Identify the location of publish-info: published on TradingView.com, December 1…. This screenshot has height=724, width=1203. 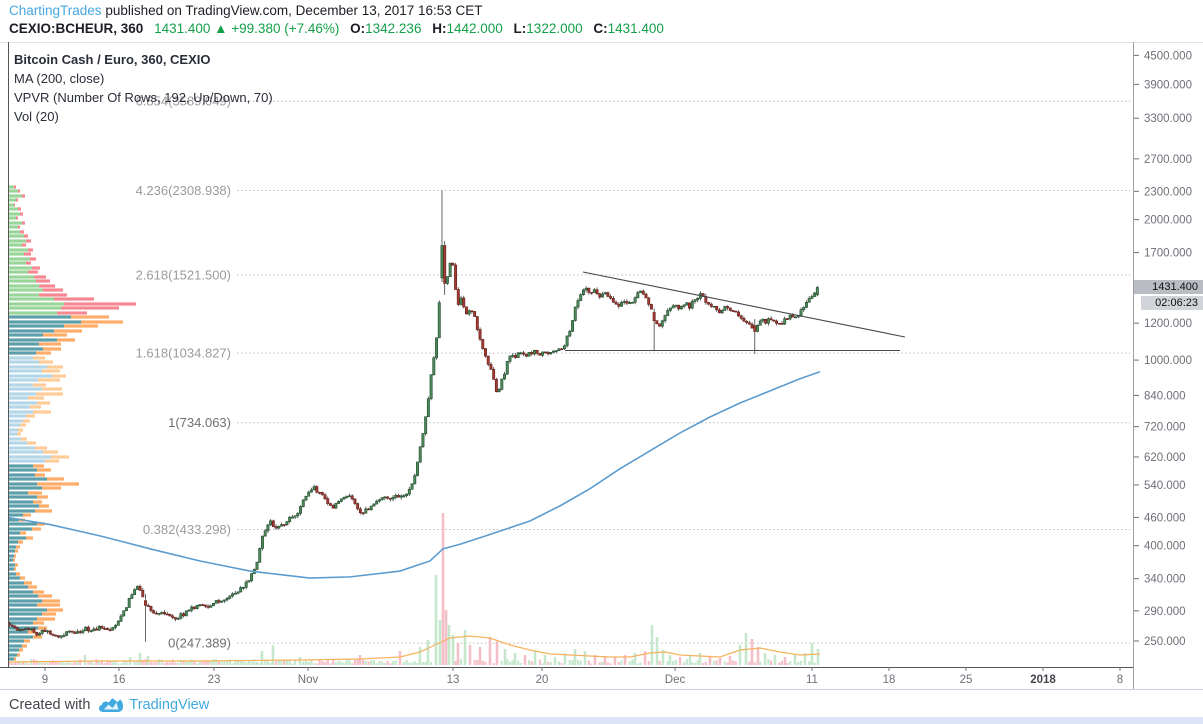
(294, 10).